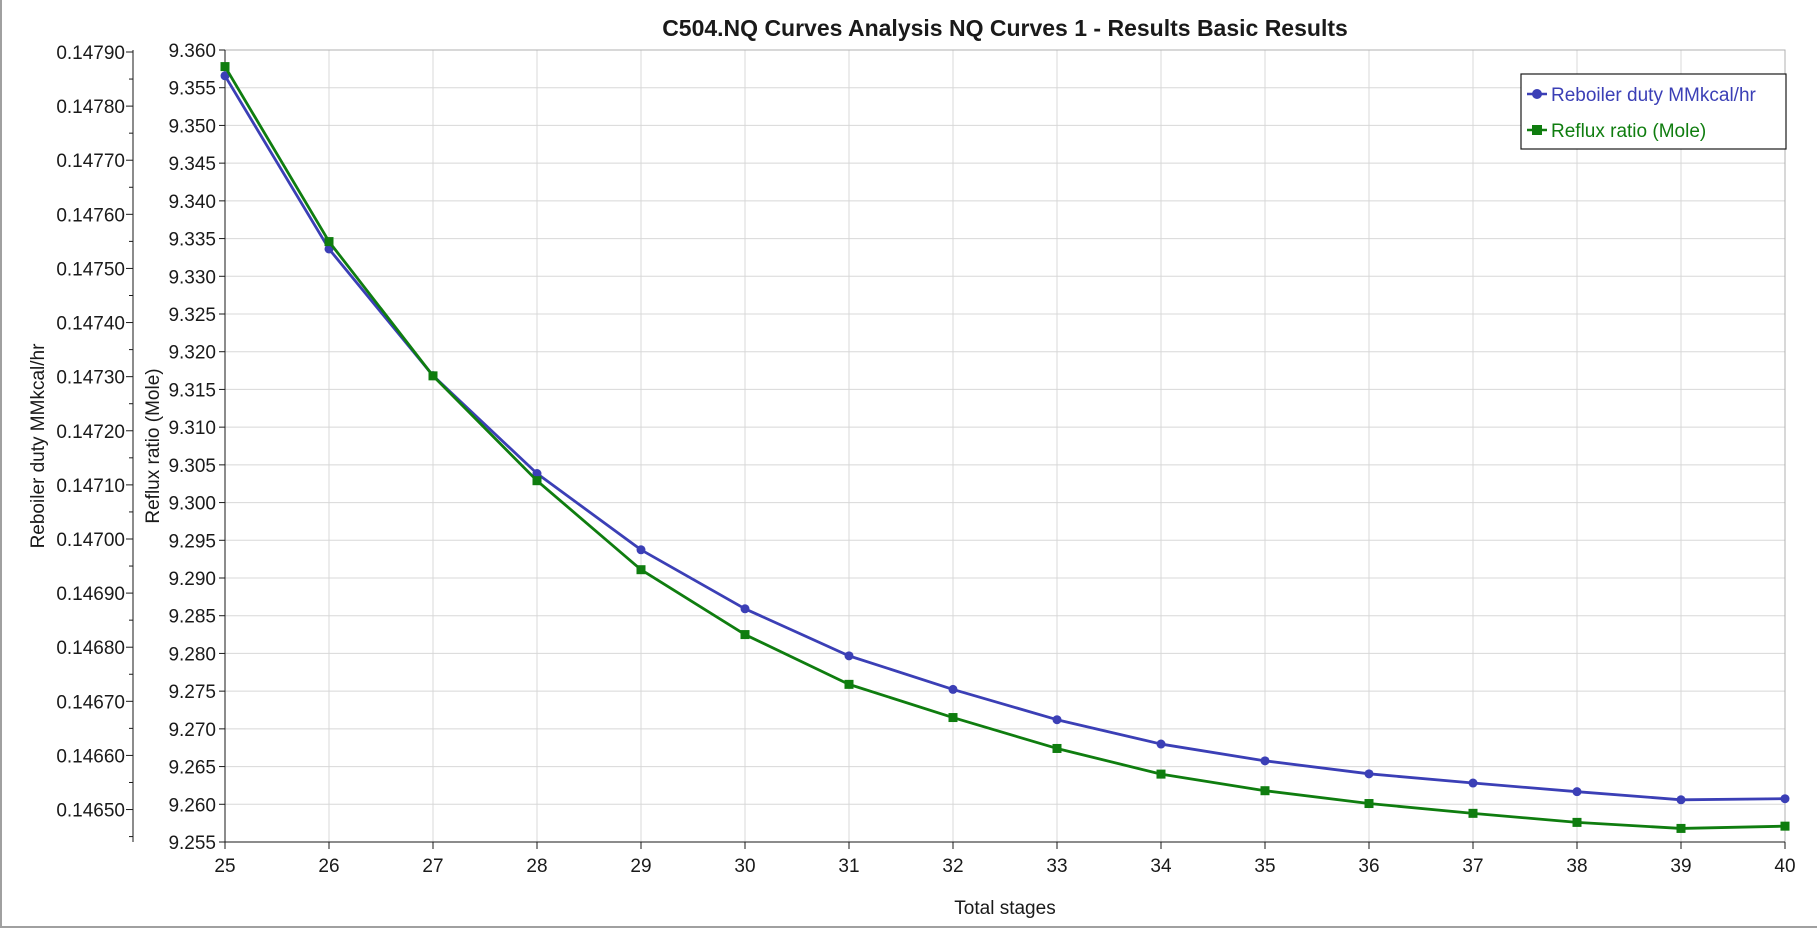  What do you see at coordinates (224, 866) in the screenshot?
I see `x-tick-label: 25` at bounding box center [224, 866].